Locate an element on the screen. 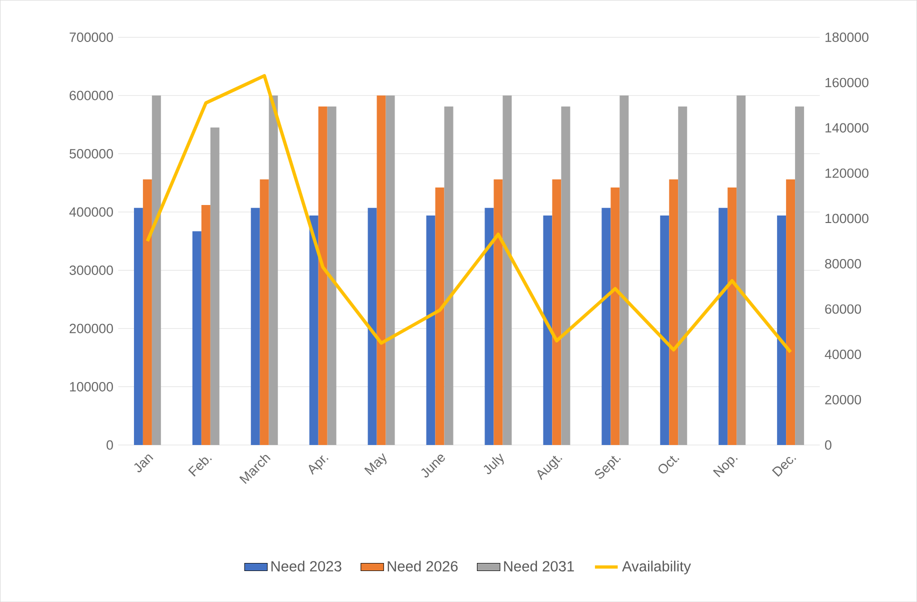 The height and width of the screenshot is (602, 917). y2-tick-label: 100000 is located at coordinates (847, 219).